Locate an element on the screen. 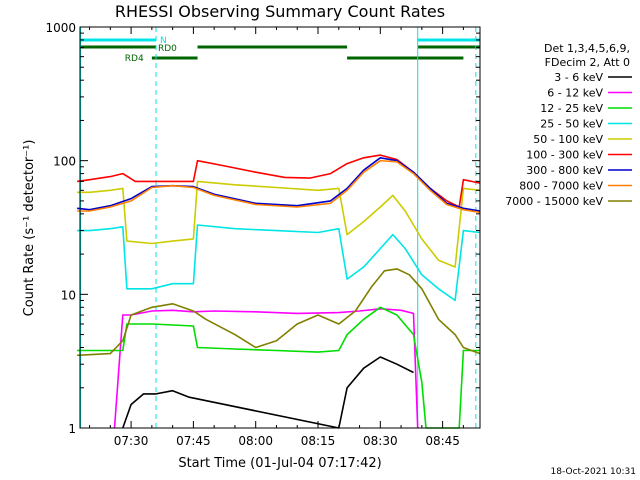  x-tick-label: 07:45 is located at coordinates (193, 441).